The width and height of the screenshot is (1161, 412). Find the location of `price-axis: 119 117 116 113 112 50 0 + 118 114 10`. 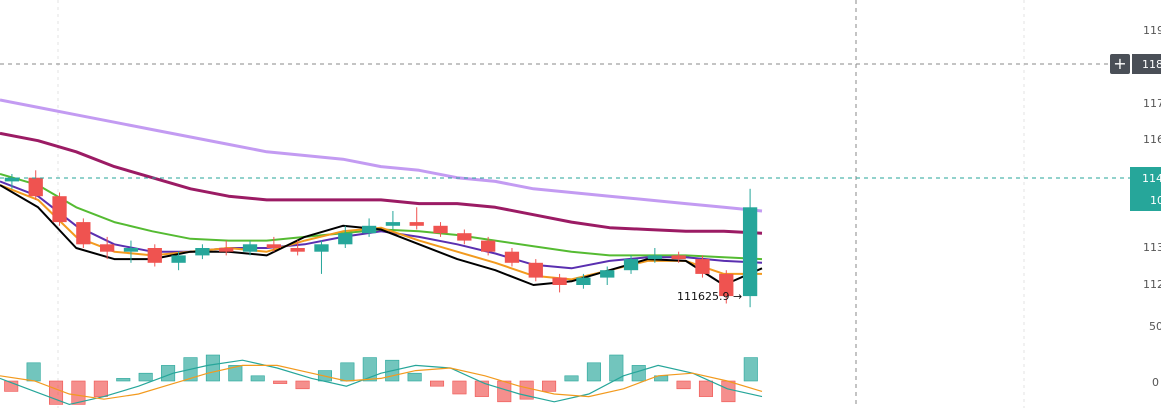

price-axis: 119 117 116 113 112 50 0 + 118 114 10 is located at coordinates (1135, 206).